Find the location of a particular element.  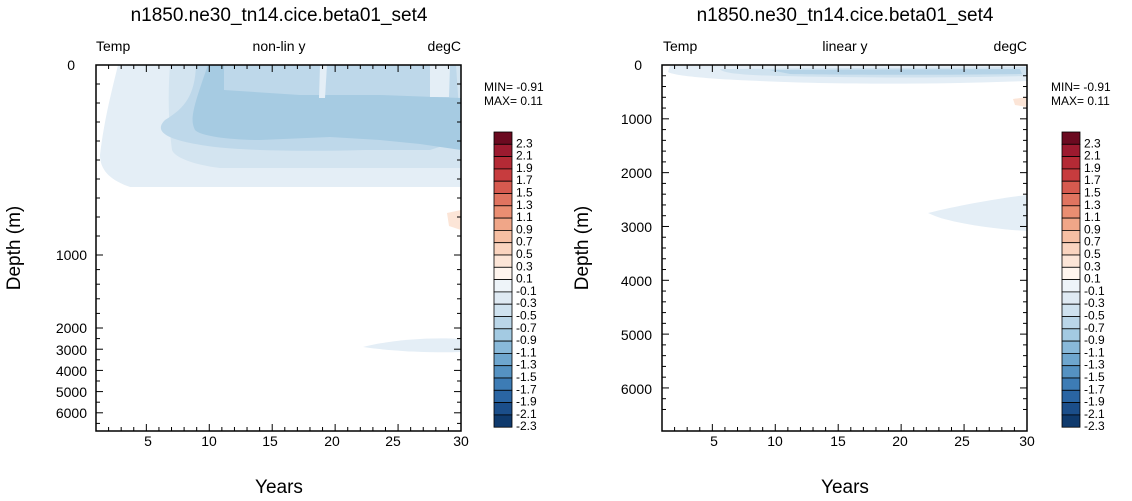

left-x-tick-label: 30 is located at coordinates (461, 441).